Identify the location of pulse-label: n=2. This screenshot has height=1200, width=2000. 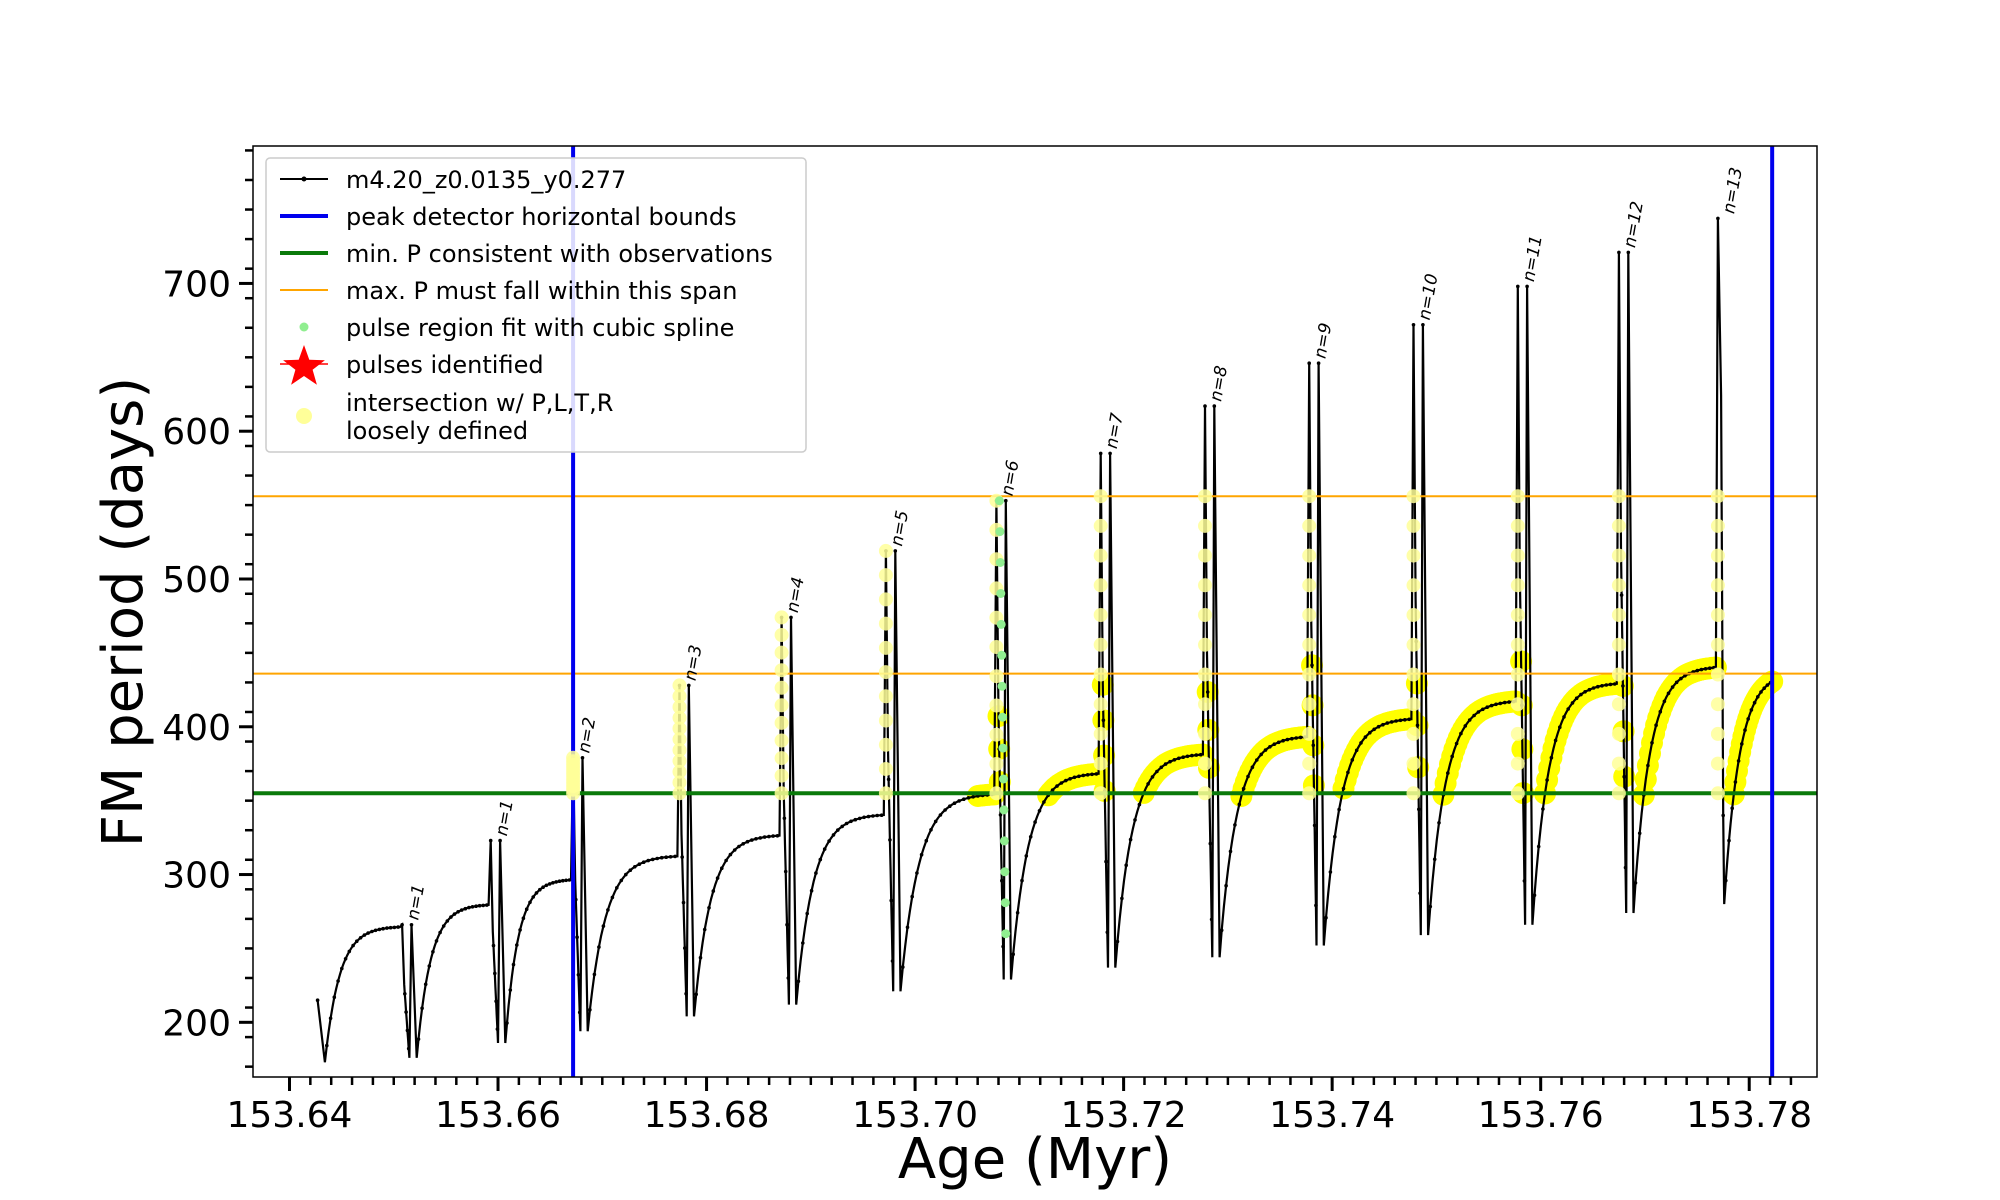
(587, 735).